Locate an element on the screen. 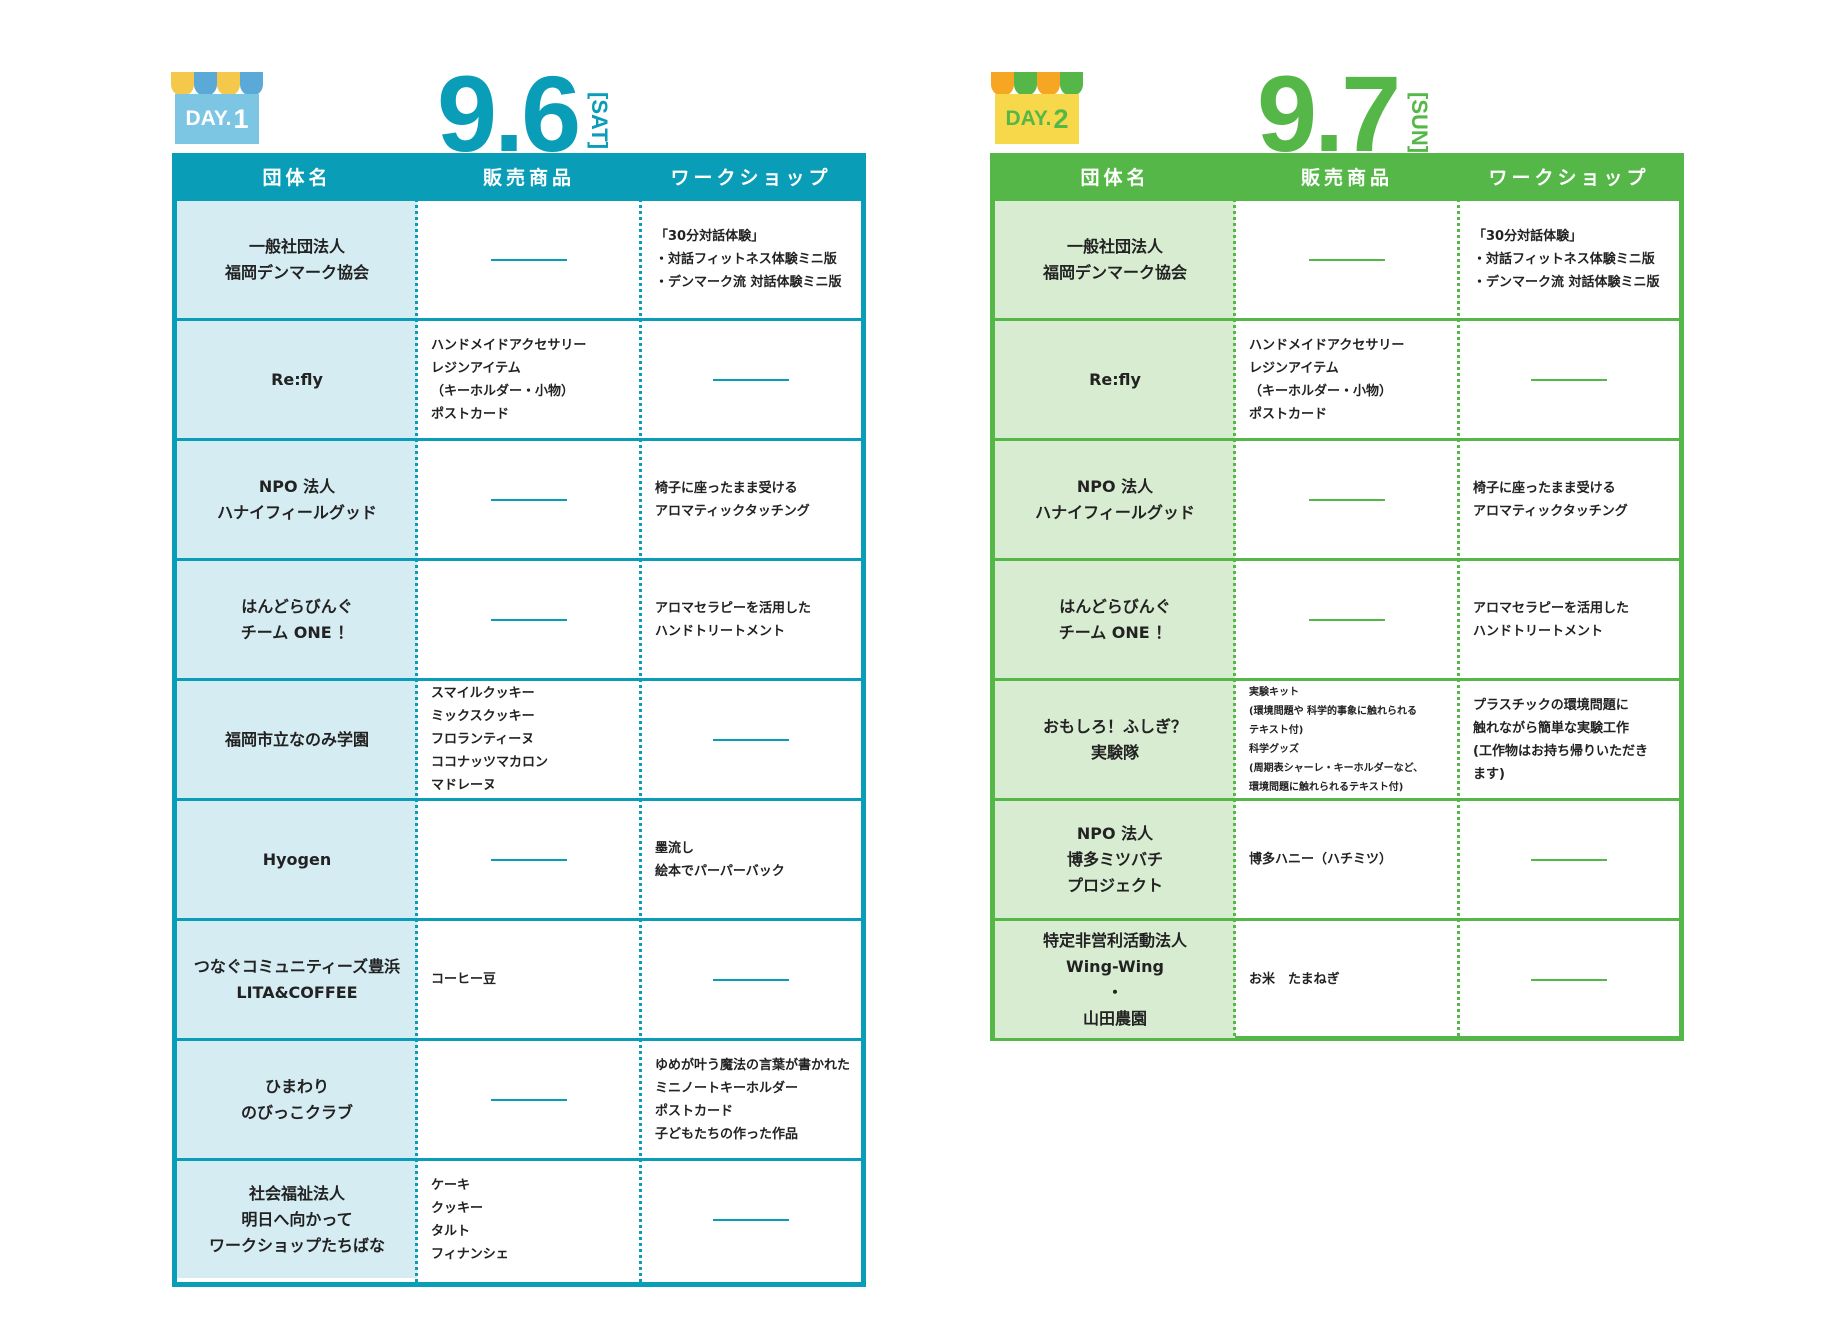  goods-cell: お米 たまねぎ is located at coordinates (1347, 979).